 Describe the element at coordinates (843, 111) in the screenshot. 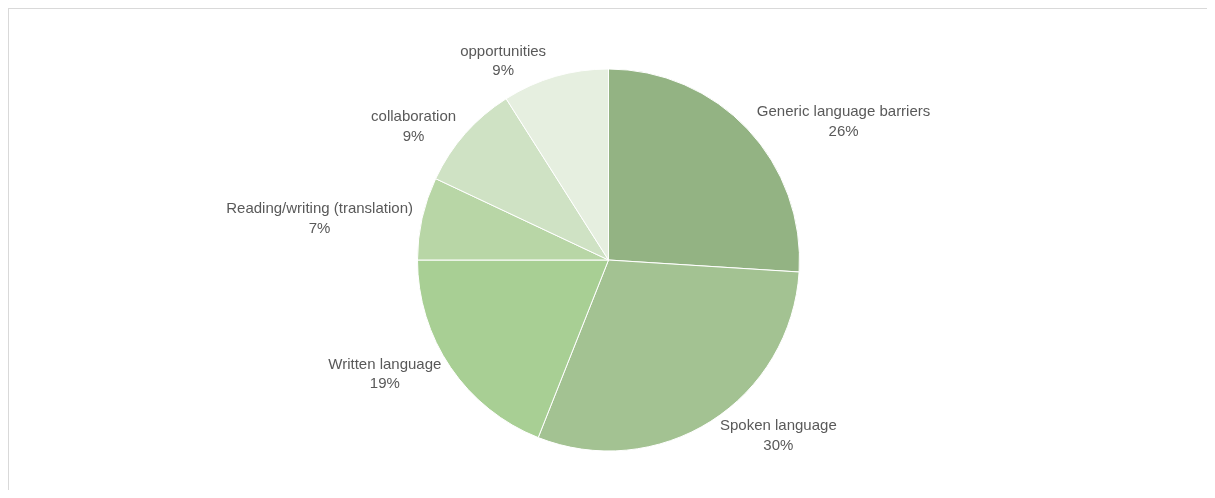

I see `slice-label: Generic language barriers` at that location.